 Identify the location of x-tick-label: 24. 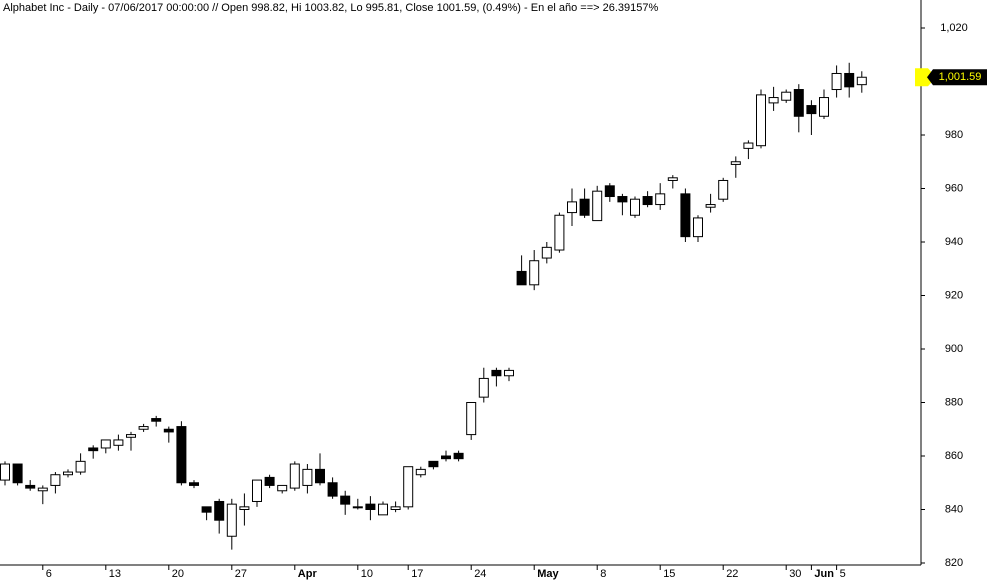
(480, 574).